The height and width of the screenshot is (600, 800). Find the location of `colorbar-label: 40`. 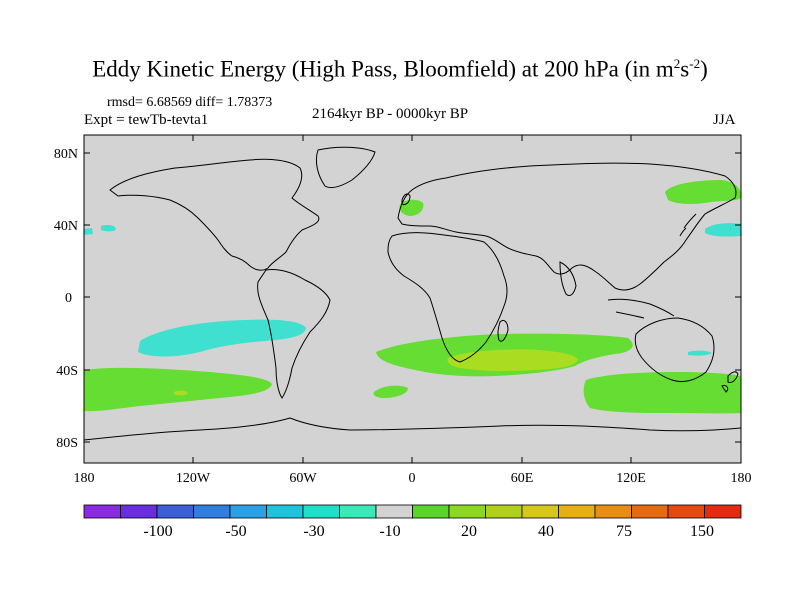

colorbar-label: 40 is located at coordinates (546, 531).